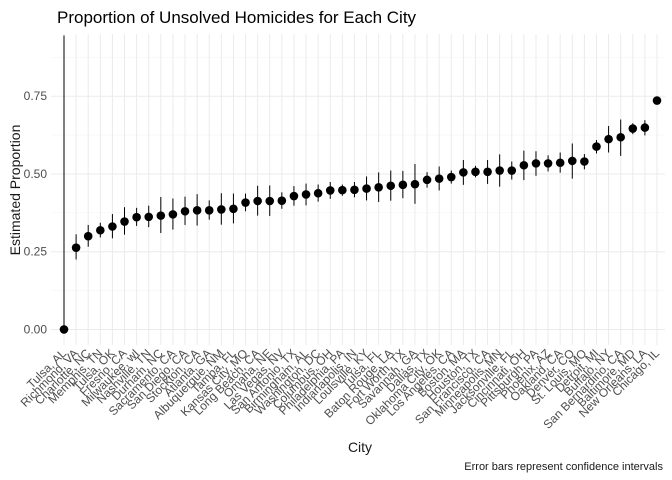 Image resolution: width=672 pixels, height=480 pixels. I want to click on y-tick-label: 0.25, so click(36, 252).